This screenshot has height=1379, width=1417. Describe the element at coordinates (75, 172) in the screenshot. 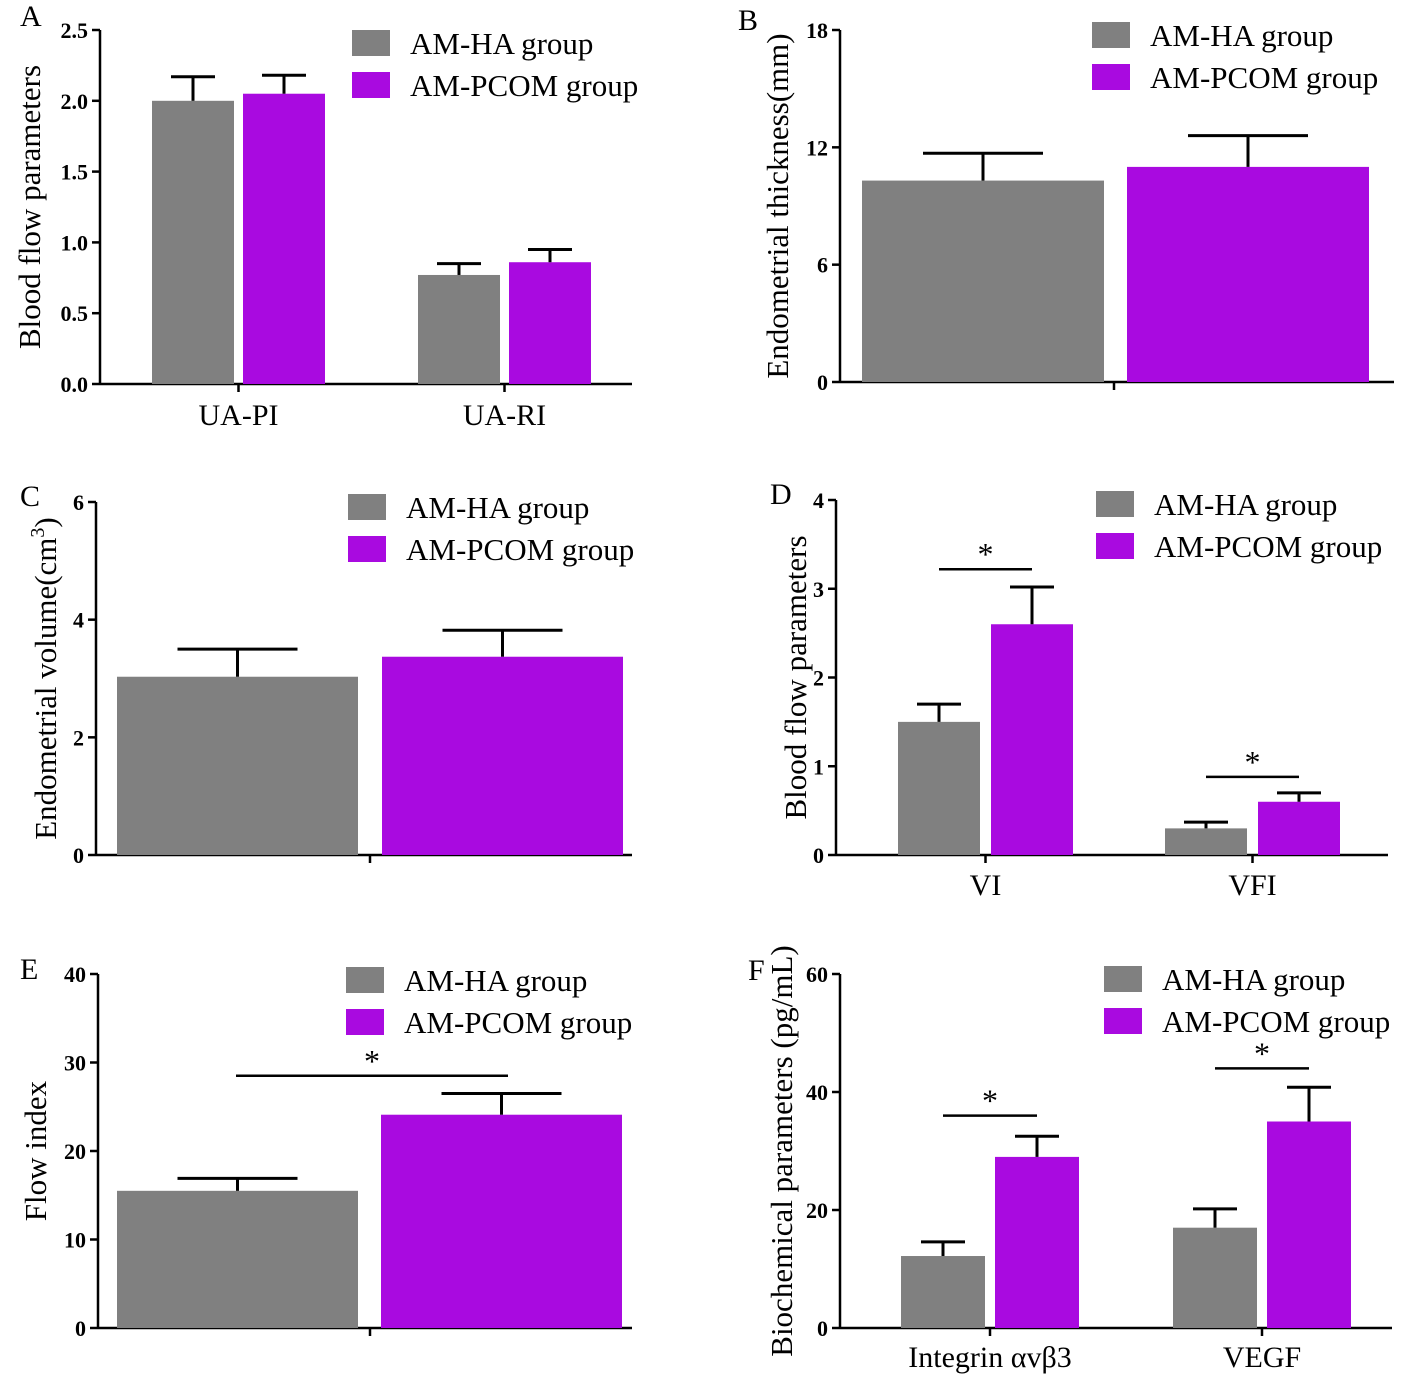

I see `y-tick-label: 1.5` at that location.